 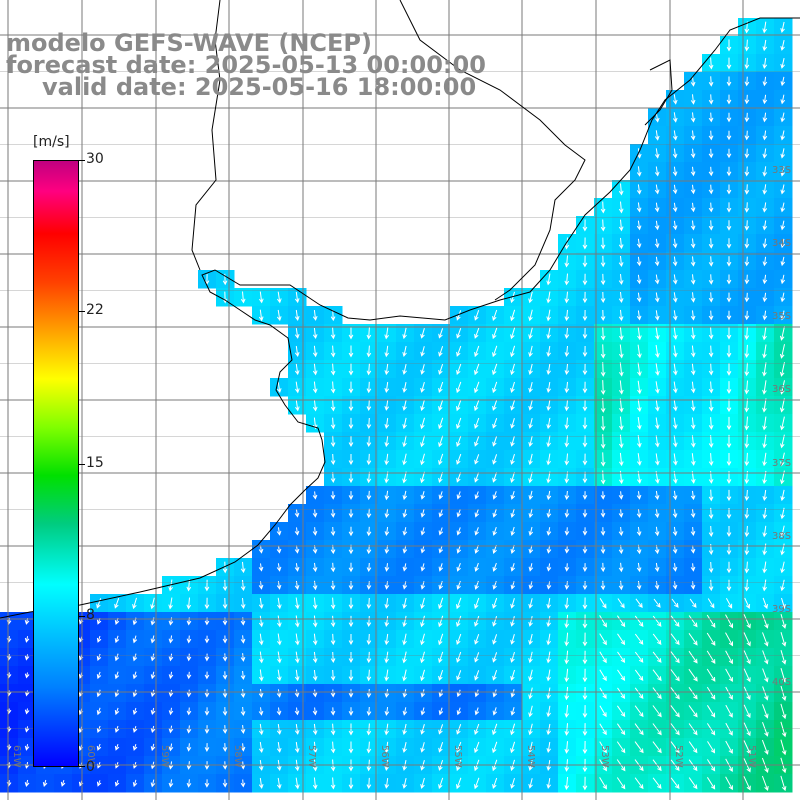 I want to click on lon-label: 60W, so click(x=90, y=756).